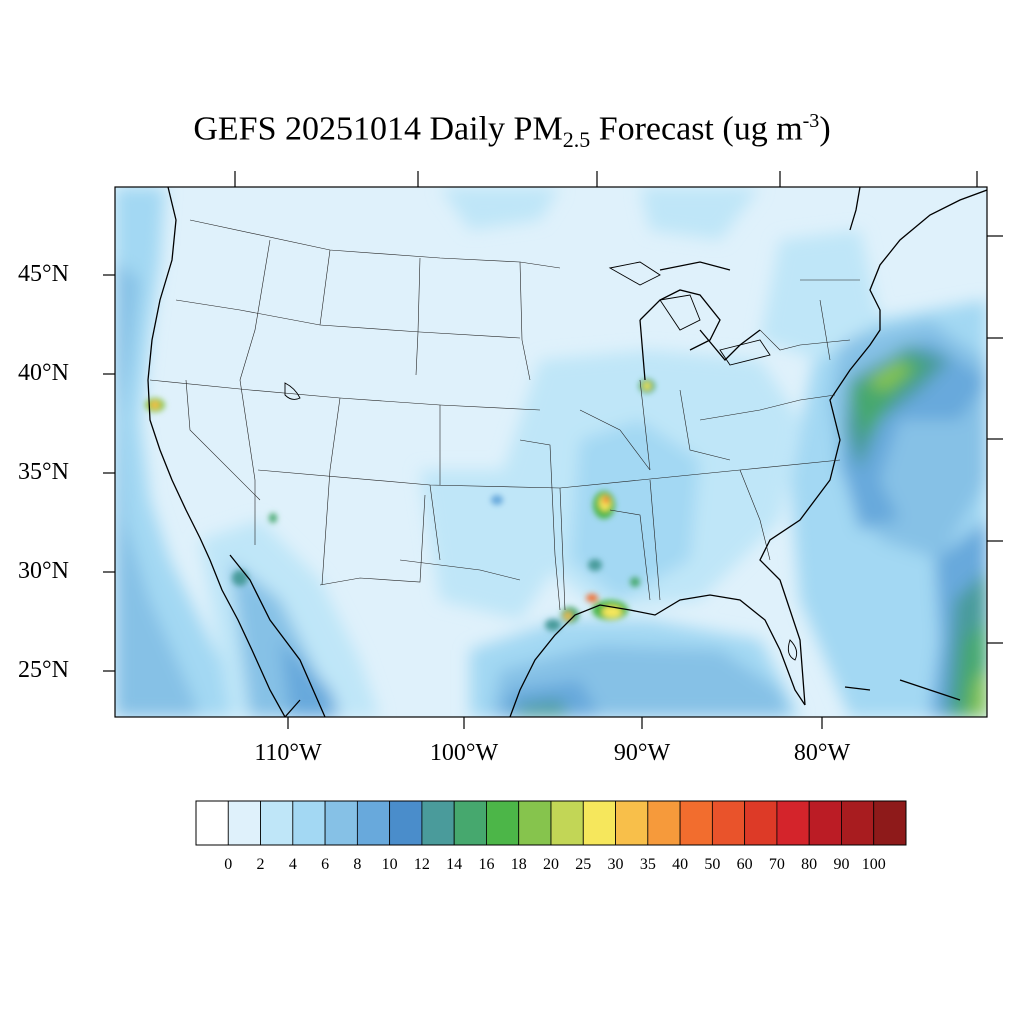 The image size is (1024, 1024). I want to click on colorbar-tick-label: 16, so click(486, 864).